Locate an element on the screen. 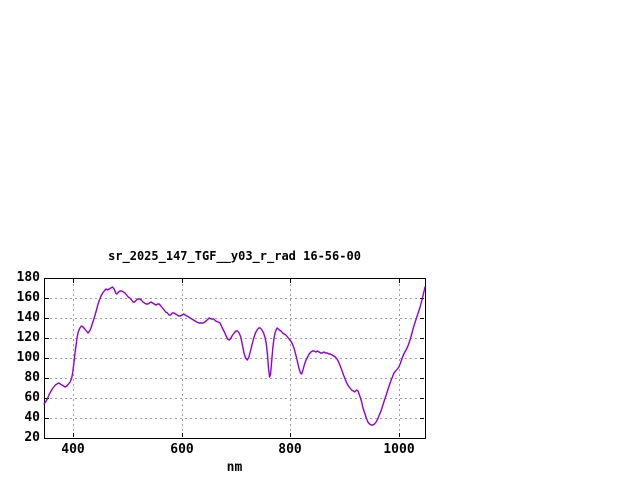  y-tick-label: 60 is located at coordinates (32, 397).